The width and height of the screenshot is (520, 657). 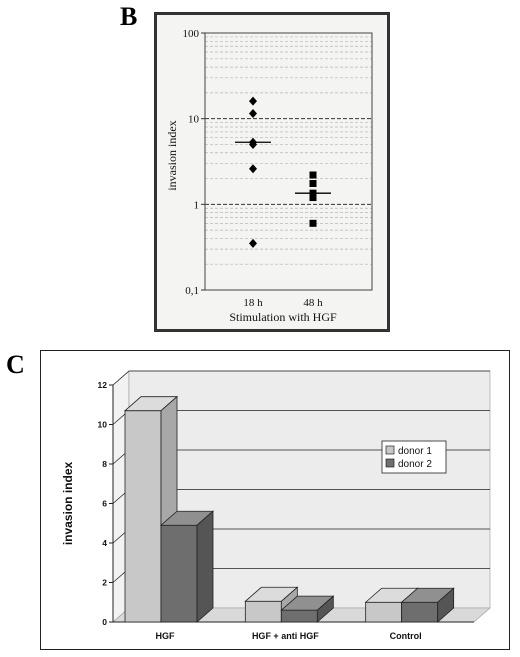 I want to click on y-tick-label: 1, so click(x=197, y=205).